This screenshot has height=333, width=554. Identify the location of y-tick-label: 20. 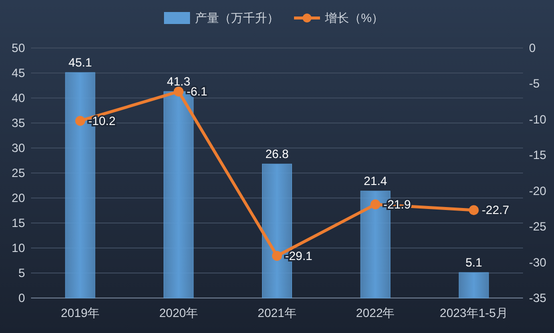
(19, 198).